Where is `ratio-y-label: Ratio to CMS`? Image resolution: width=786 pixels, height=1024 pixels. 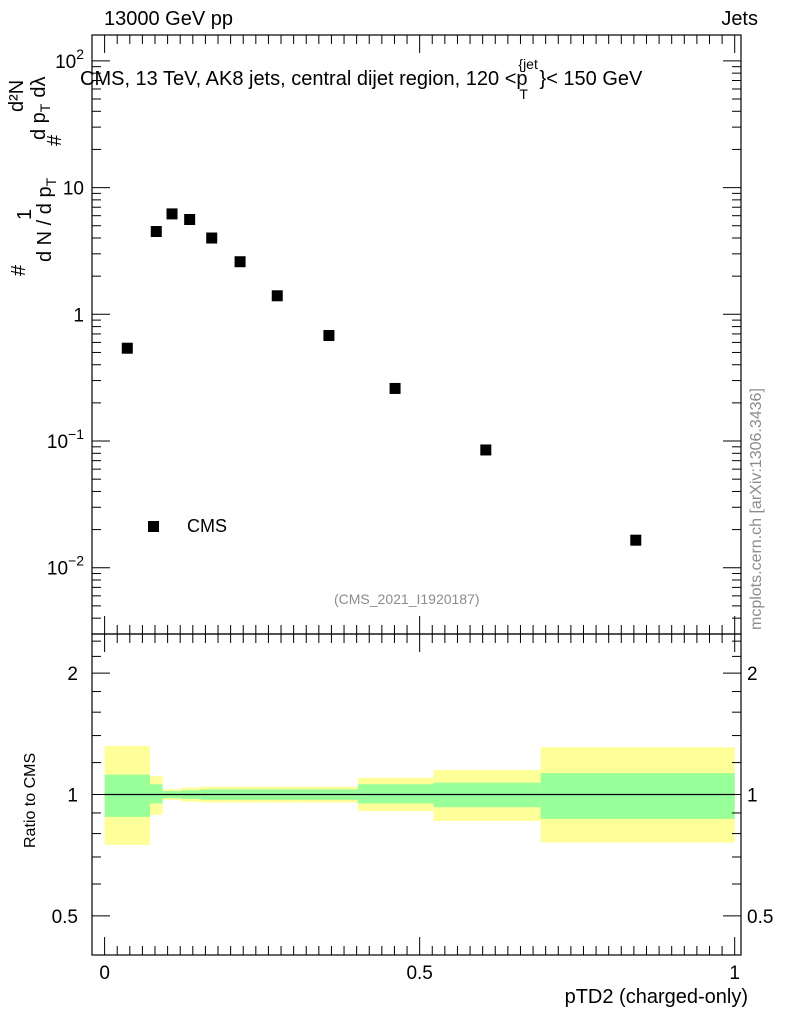
ratio-y-label: Ratio to CMS is located at coordinates (30, 800).